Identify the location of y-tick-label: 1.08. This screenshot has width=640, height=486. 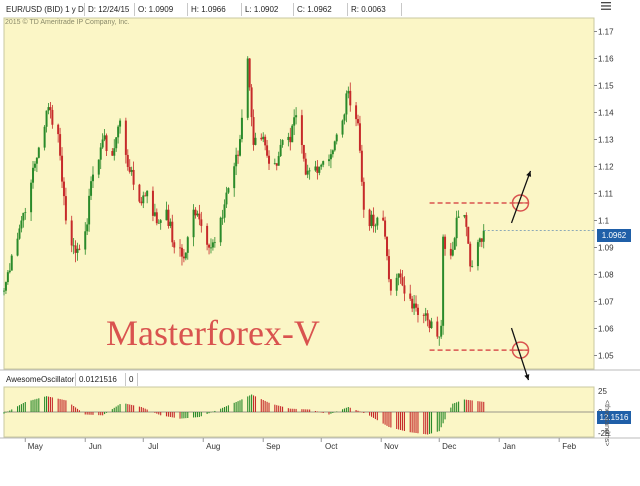
(606, 275).